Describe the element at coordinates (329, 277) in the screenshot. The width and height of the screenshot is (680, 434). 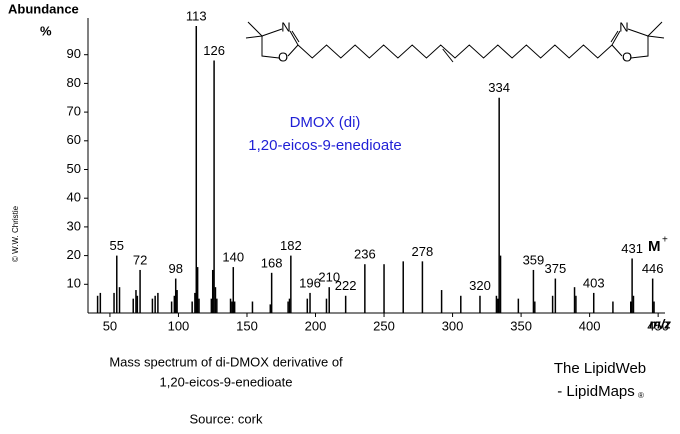
I see `peak-label: 210` at that location.